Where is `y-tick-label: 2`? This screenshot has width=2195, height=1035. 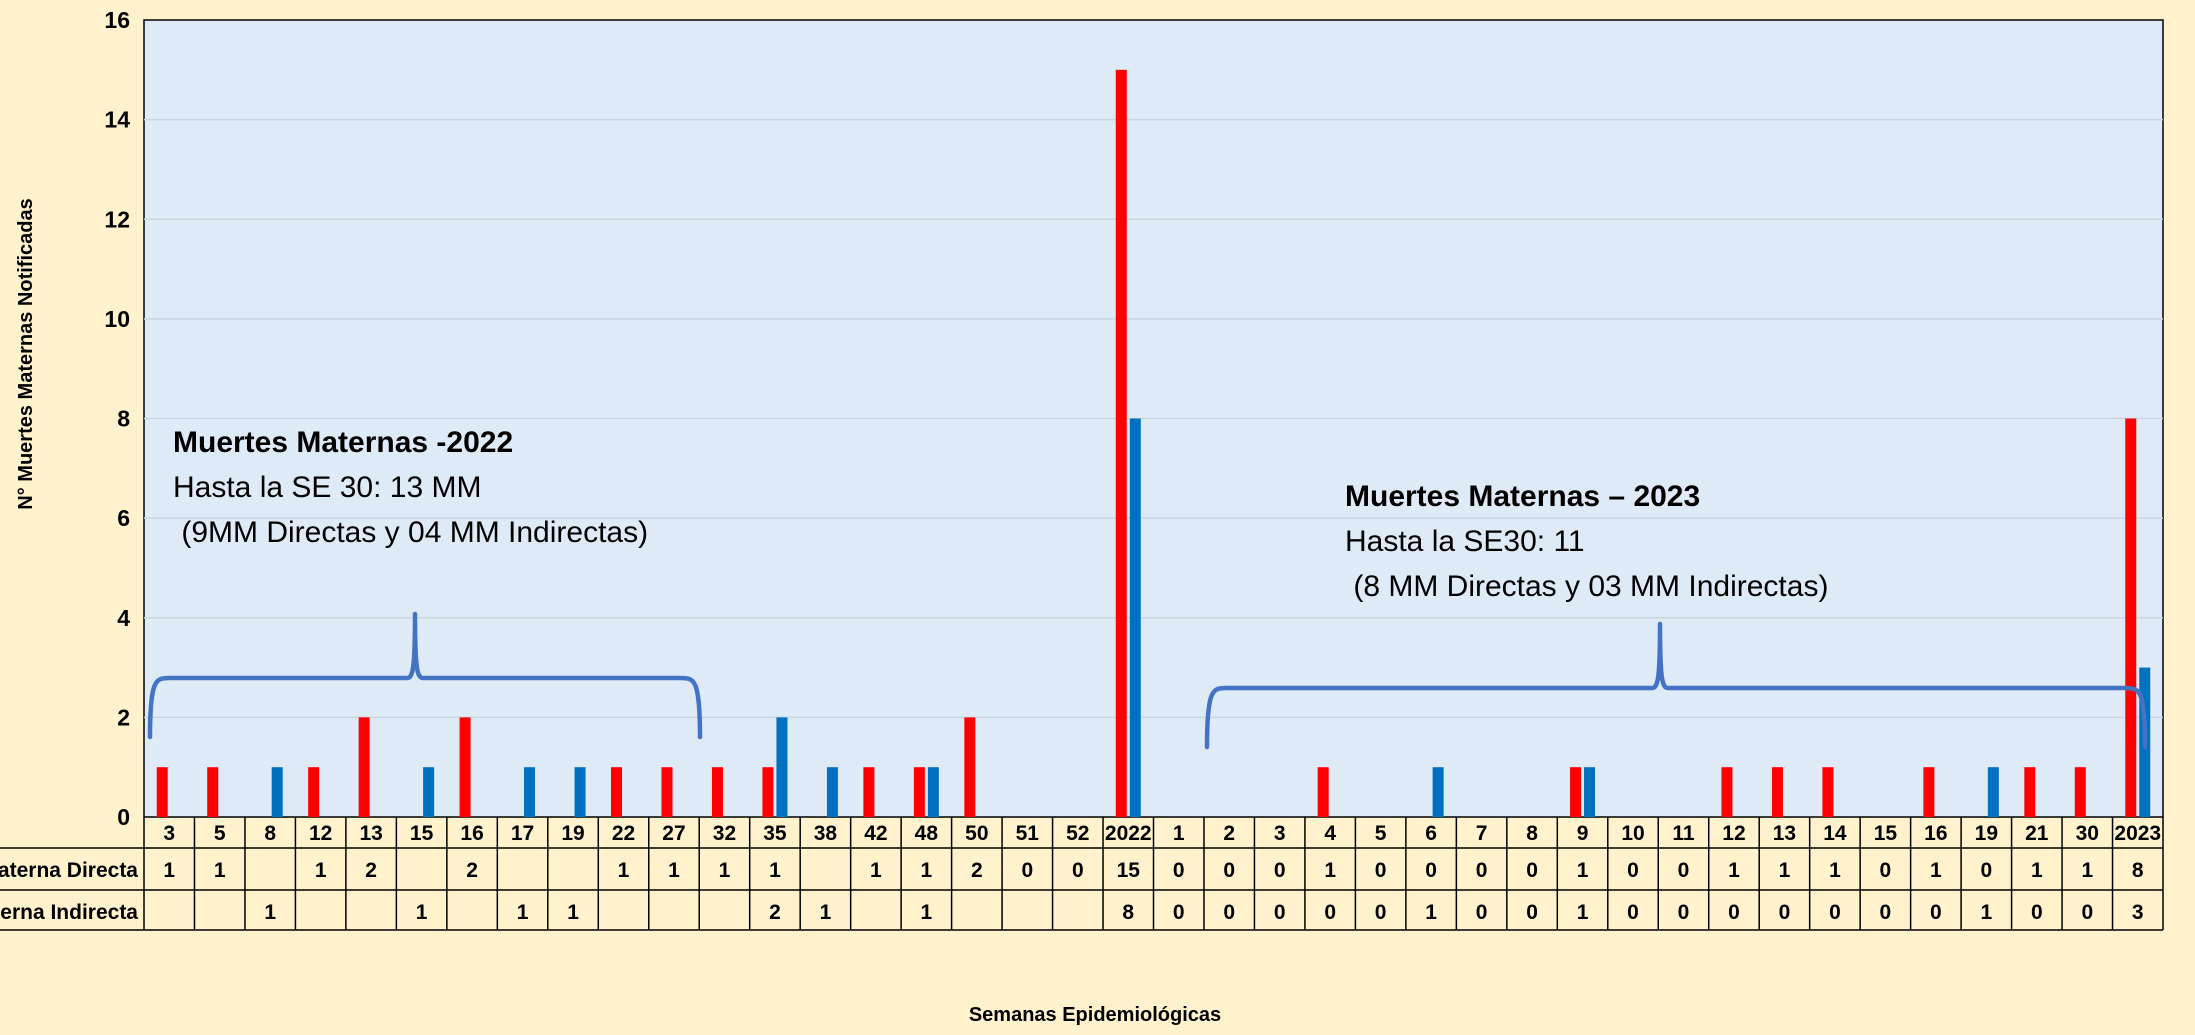
y-tick-label: 2 is located at coordinates (123, 717).